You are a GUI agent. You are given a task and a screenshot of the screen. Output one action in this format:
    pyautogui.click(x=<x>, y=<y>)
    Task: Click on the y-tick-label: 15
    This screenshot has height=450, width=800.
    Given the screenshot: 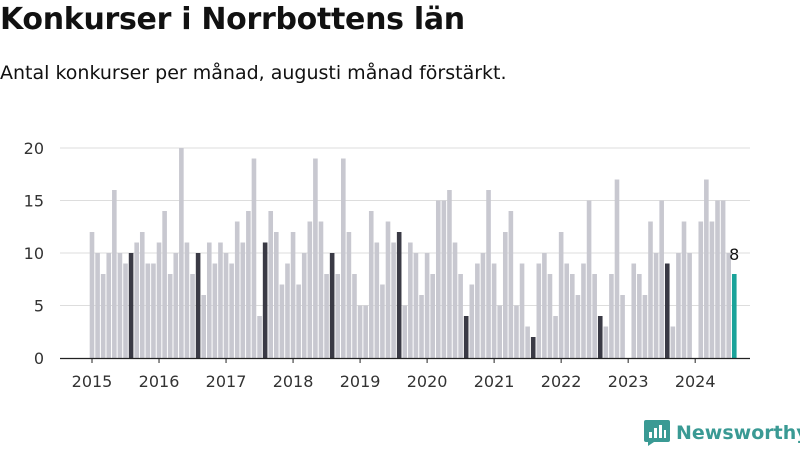 What is the action you would take?
    pyautogui.click(x=34, y=201)
    